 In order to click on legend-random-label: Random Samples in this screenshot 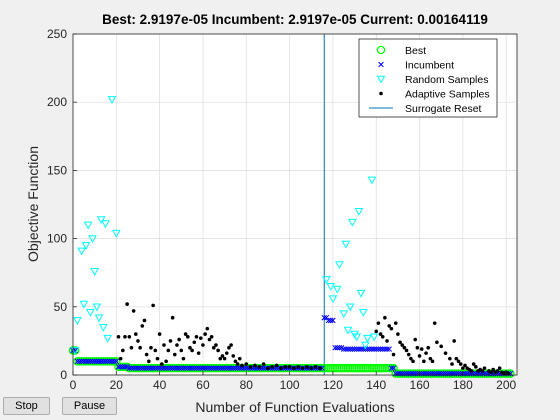, I will do `click(446, 80)`.